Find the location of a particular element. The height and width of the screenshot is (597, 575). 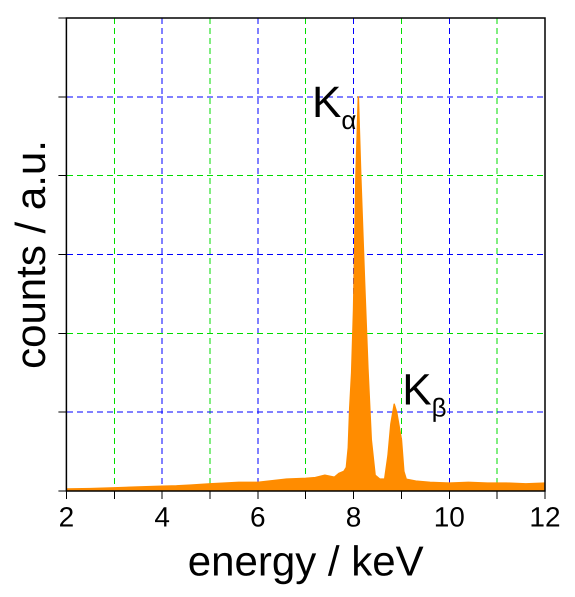

x-tick-label: 4 is located at coordinates (162, 517).